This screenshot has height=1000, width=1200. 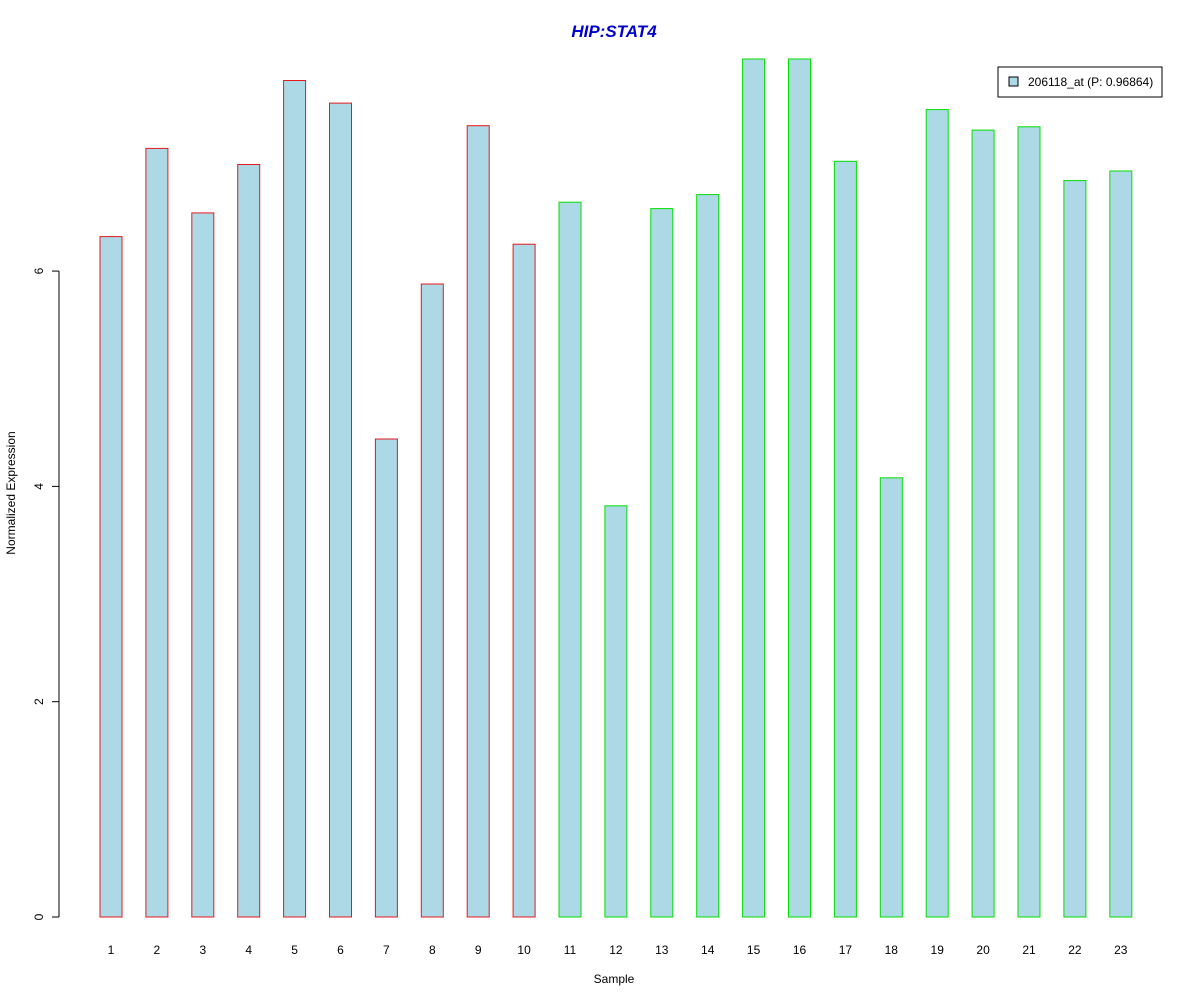 What do you see at coordinates (46, 593) in the screenshot?
I see `y-axis: 0 2 4 6` at bounding box center [46, 593].